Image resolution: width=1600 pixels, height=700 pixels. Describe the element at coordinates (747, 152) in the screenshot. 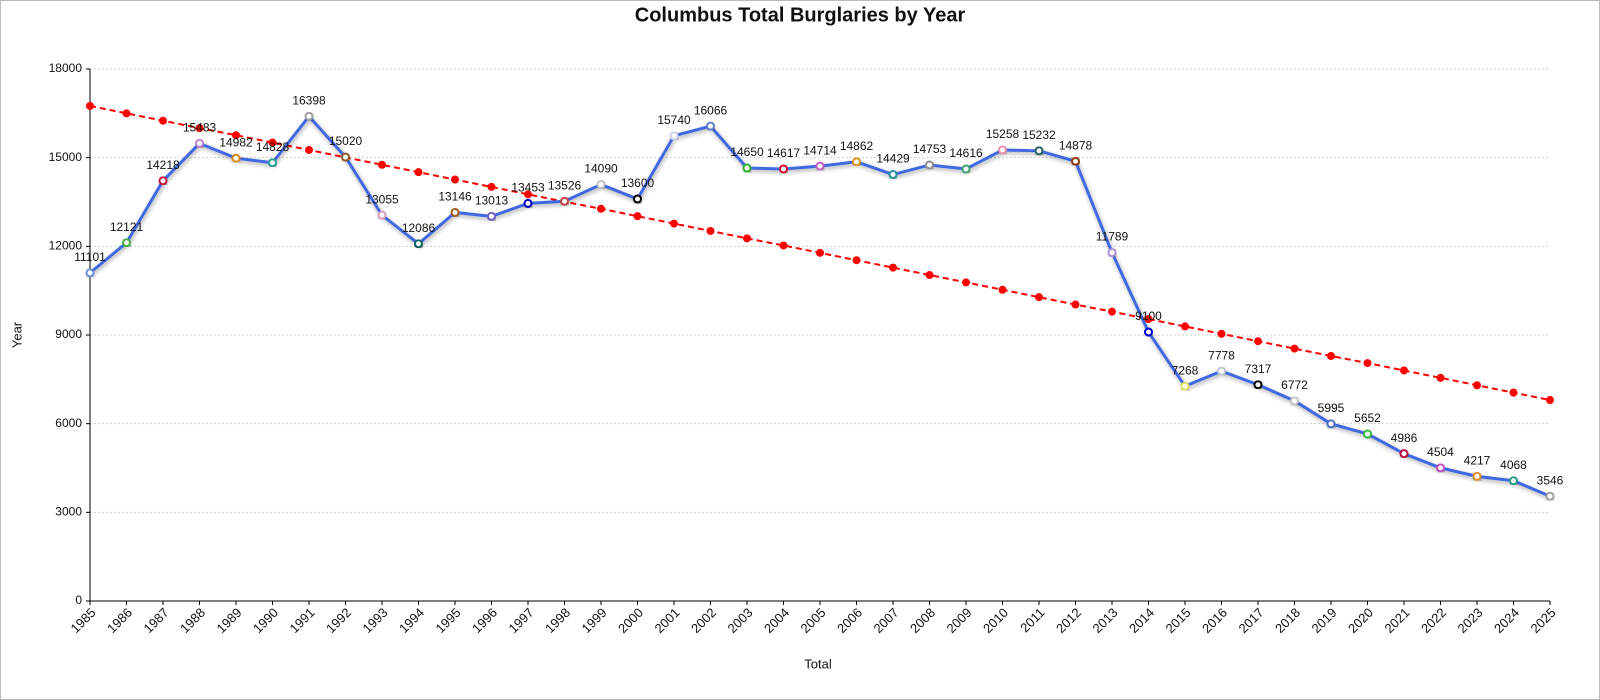

I see `data-label: 14650` at that location.